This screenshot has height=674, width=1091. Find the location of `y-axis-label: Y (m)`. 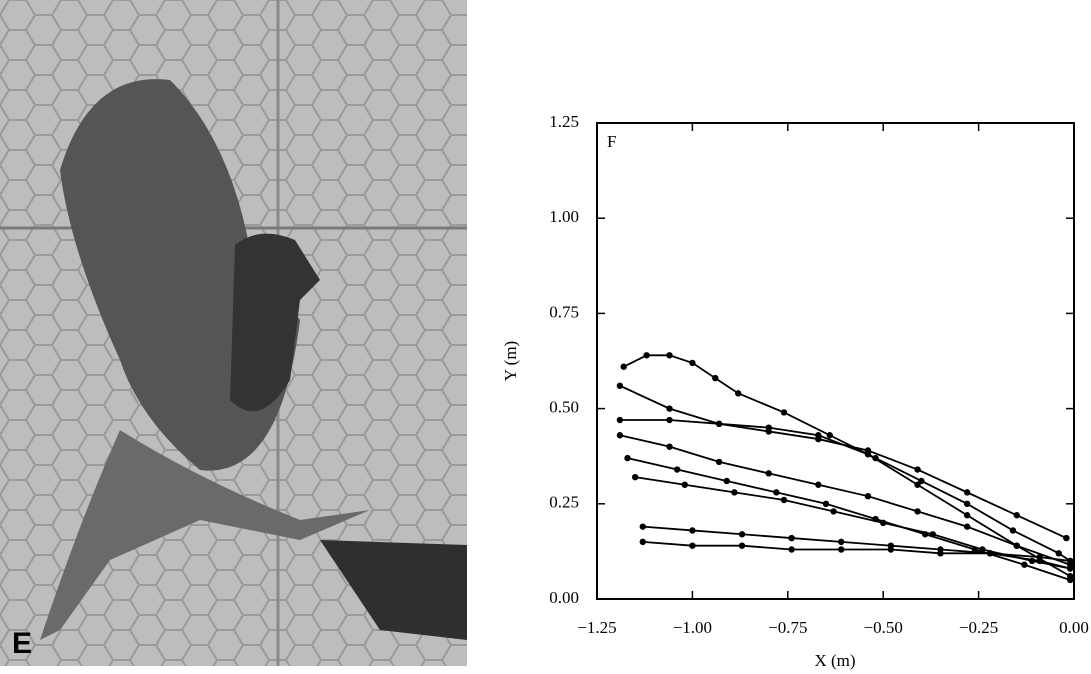

y-axis-label: Y (m) is located at coordinates (510, 361).